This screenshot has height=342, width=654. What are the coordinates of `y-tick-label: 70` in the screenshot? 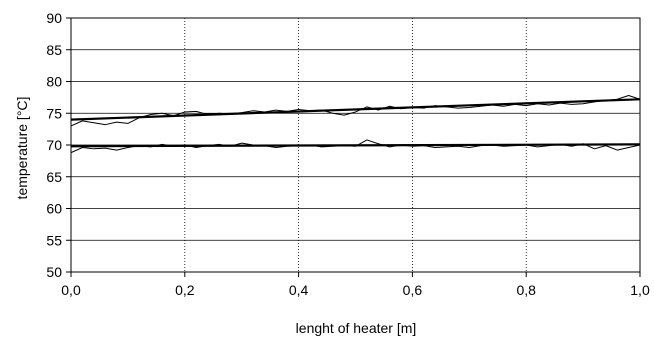 It's located at (54, 145).